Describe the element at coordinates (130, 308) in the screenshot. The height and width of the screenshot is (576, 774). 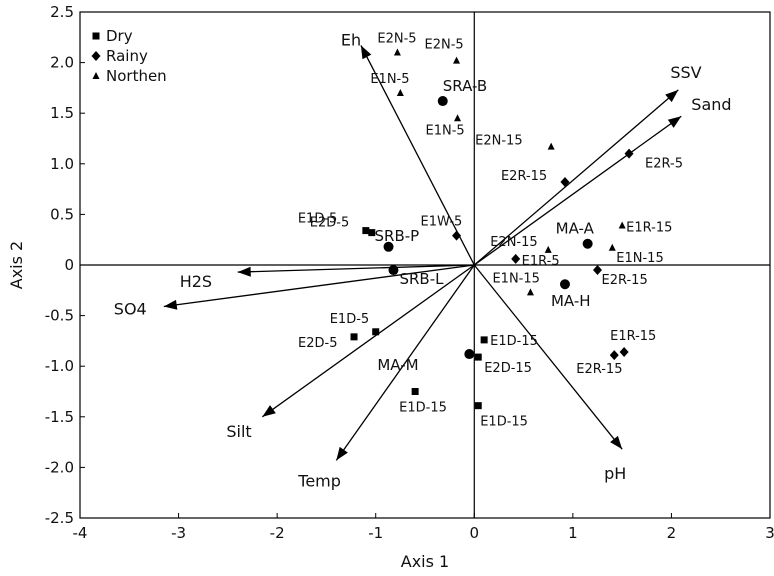
I see `vector-label: SO4` at that location.